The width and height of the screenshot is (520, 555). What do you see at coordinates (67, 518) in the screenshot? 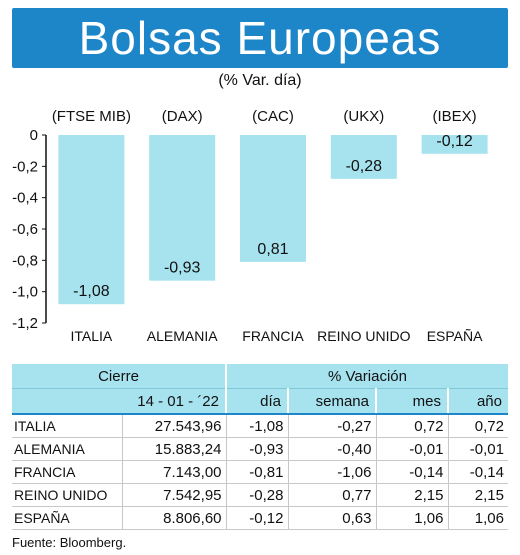
I see `row-country: ESPAÑA` at bounding box center [67, 518].